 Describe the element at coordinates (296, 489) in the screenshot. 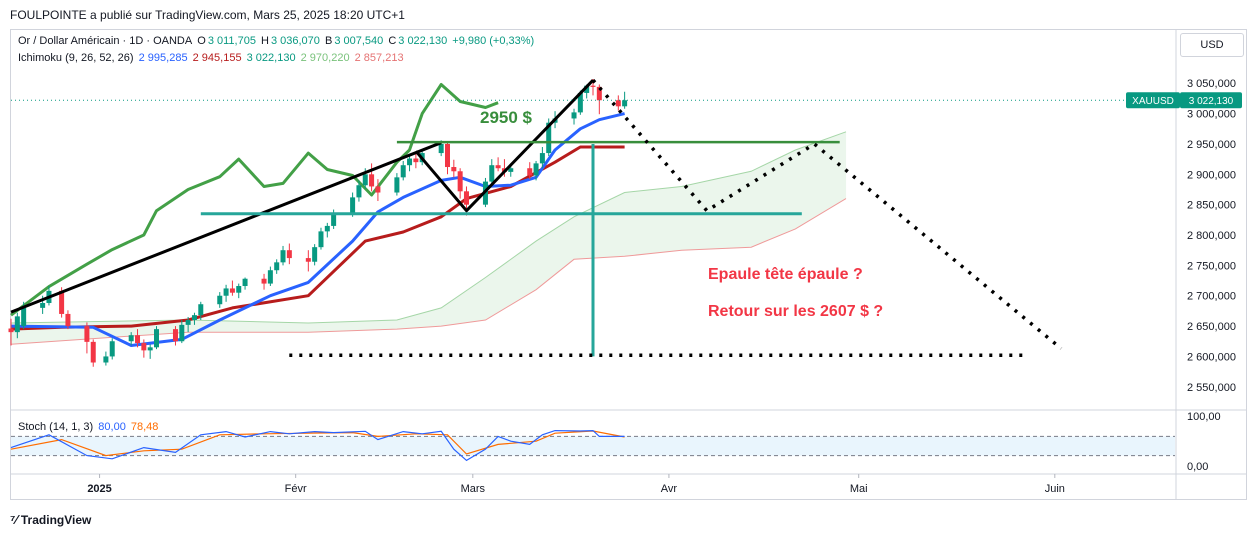

I see `x-tick-label: Févr` at that location.